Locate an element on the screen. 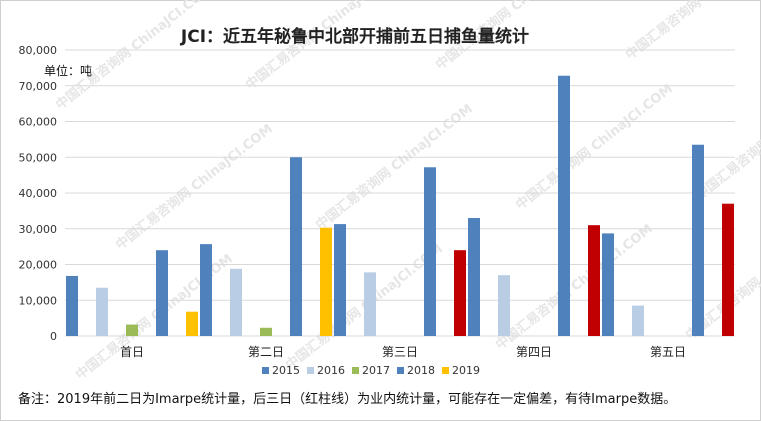  legend-label: 2015 is located at coordinates (286, 370).